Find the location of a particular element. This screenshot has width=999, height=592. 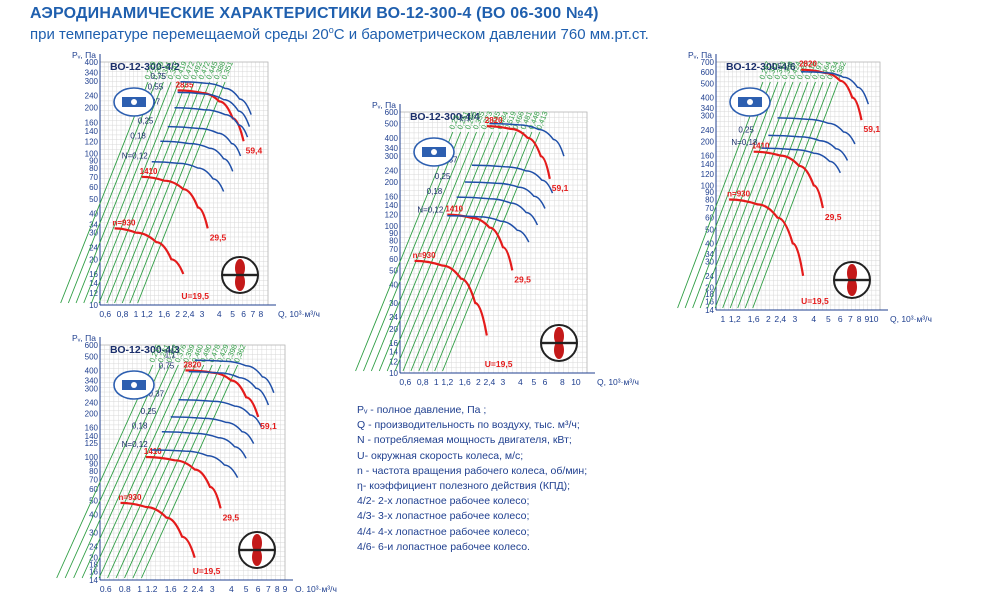

power-label: 0,55 is located at coordinates (156, 86).